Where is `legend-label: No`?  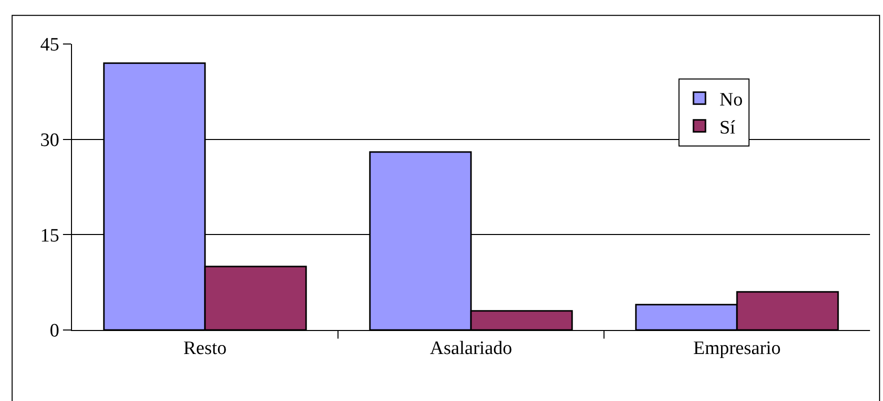
legend-label: No is located at coordinates (731, 100).